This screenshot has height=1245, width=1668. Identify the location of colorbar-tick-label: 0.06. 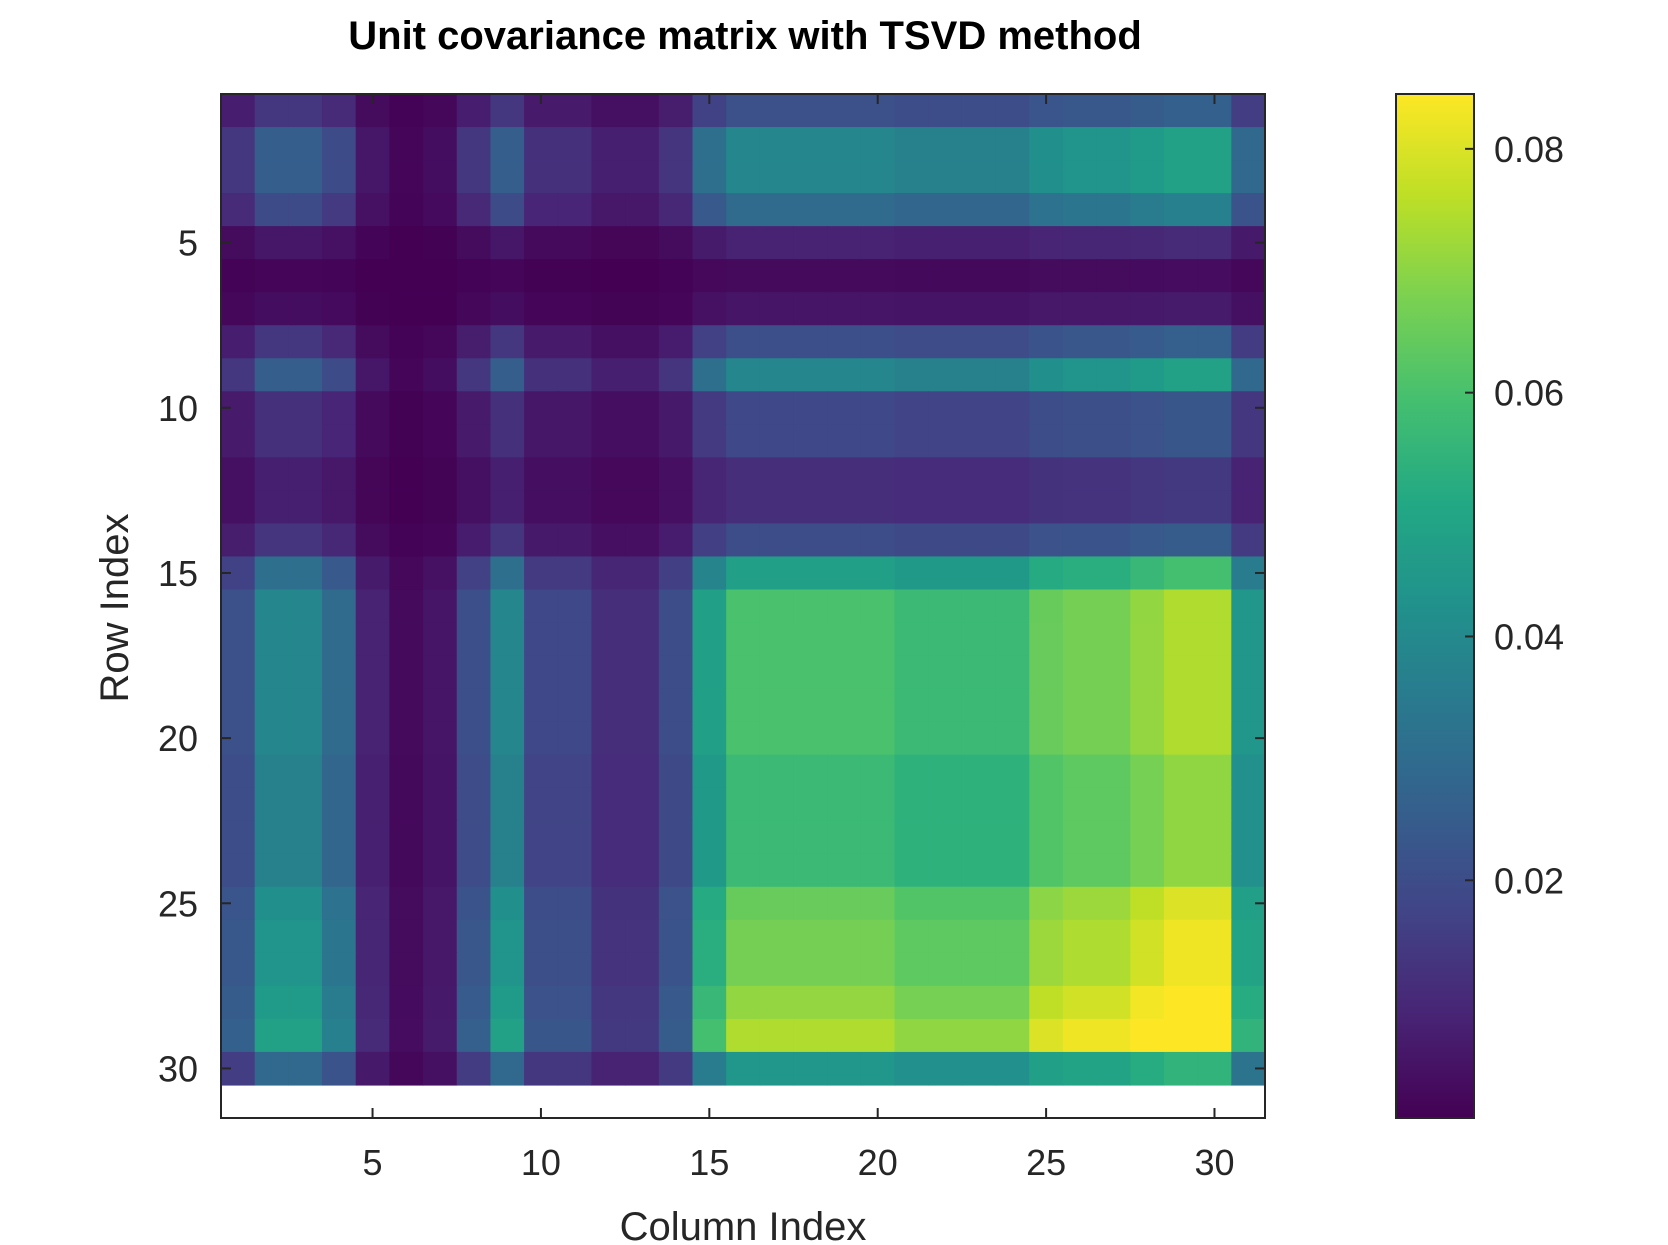
(1529, 393).